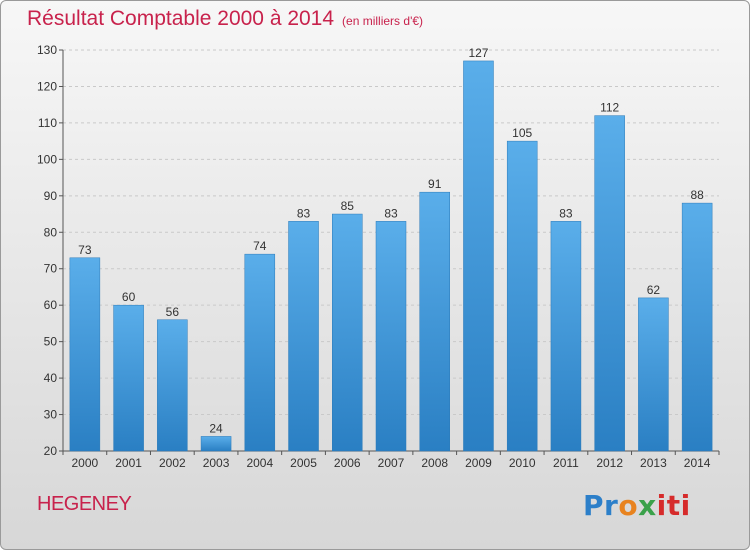  What do you see at coordinates (391, 213) in the screenshot?
I see `value-label-2007: 83` at bounding box center [391, 213].